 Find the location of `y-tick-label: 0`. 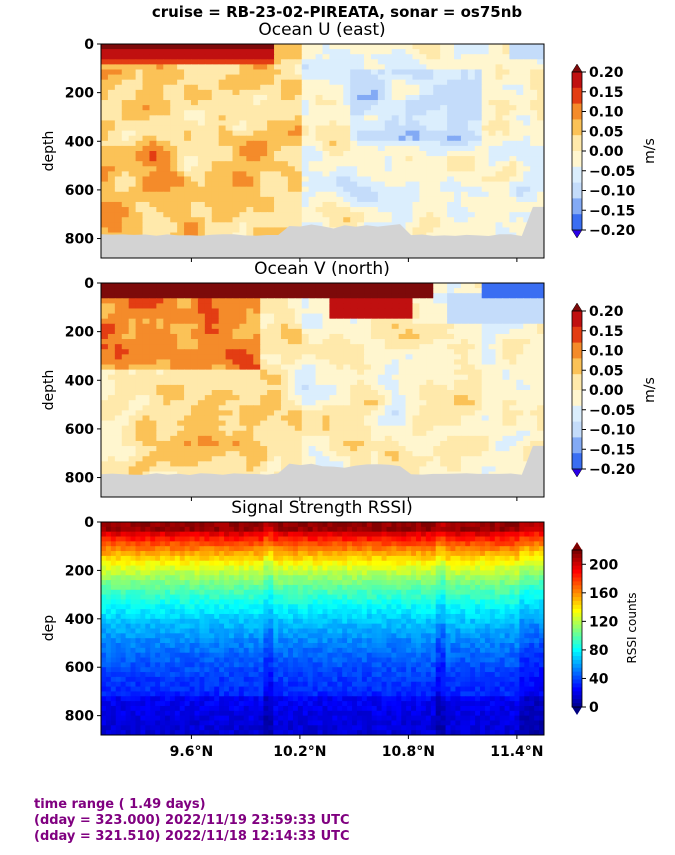

y-tick-label: 0 is located at coordinates (89, 45).